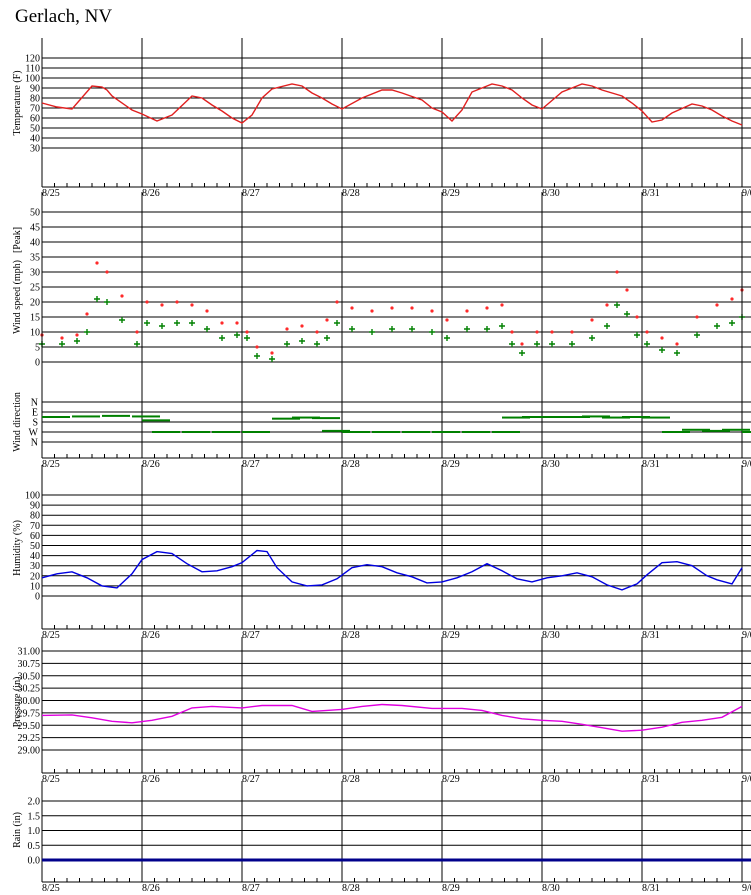  What do you see at coordinates (34, 861) in the screenshot?
I see `rain-ytick-label: 0.0` at bounding box center [34, 861].